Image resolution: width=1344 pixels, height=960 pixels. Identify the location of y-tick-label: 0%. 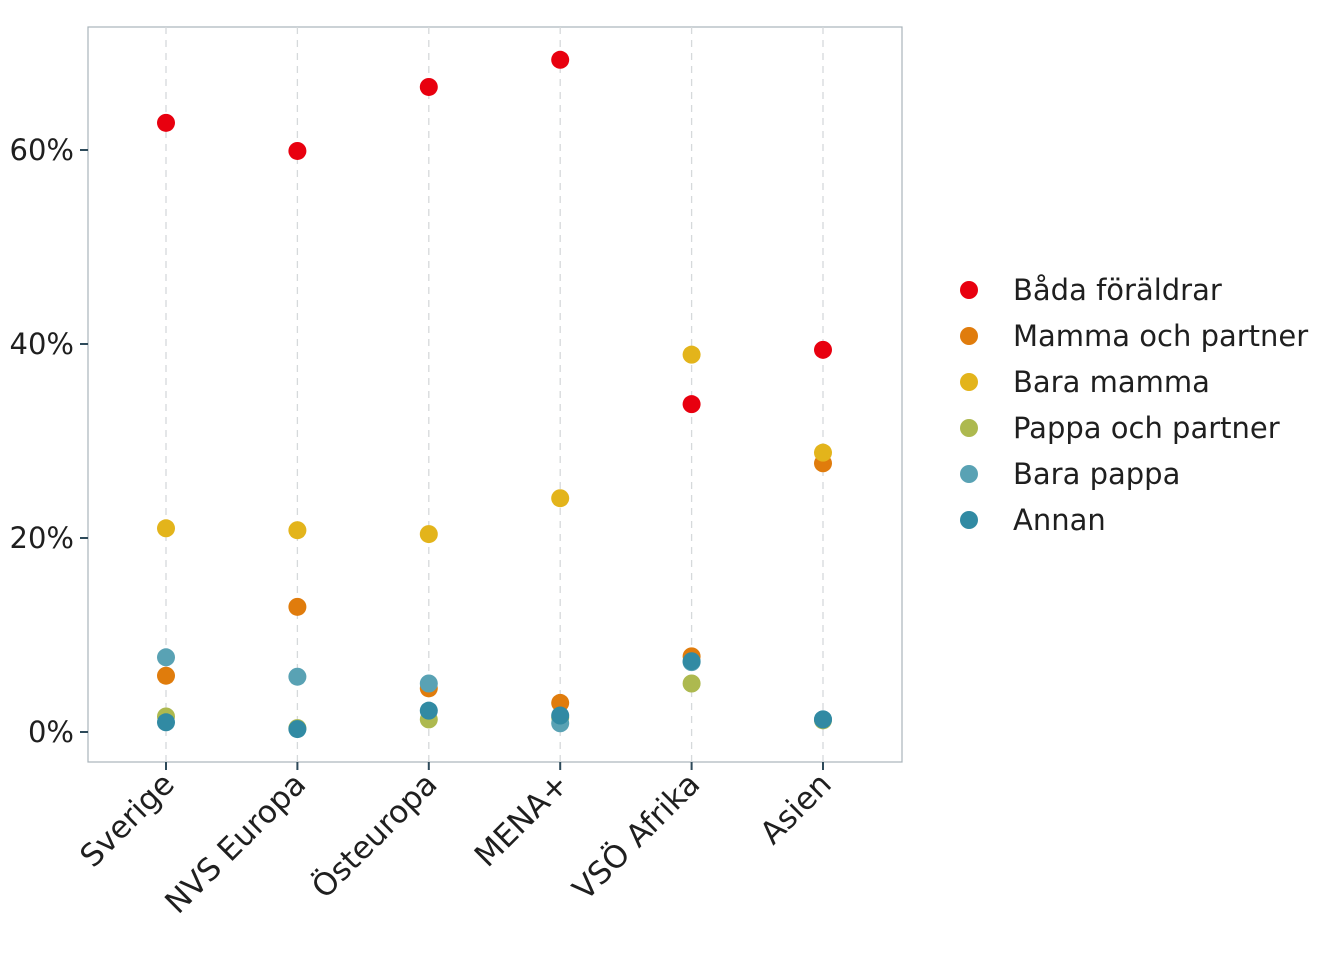
(51, 732).